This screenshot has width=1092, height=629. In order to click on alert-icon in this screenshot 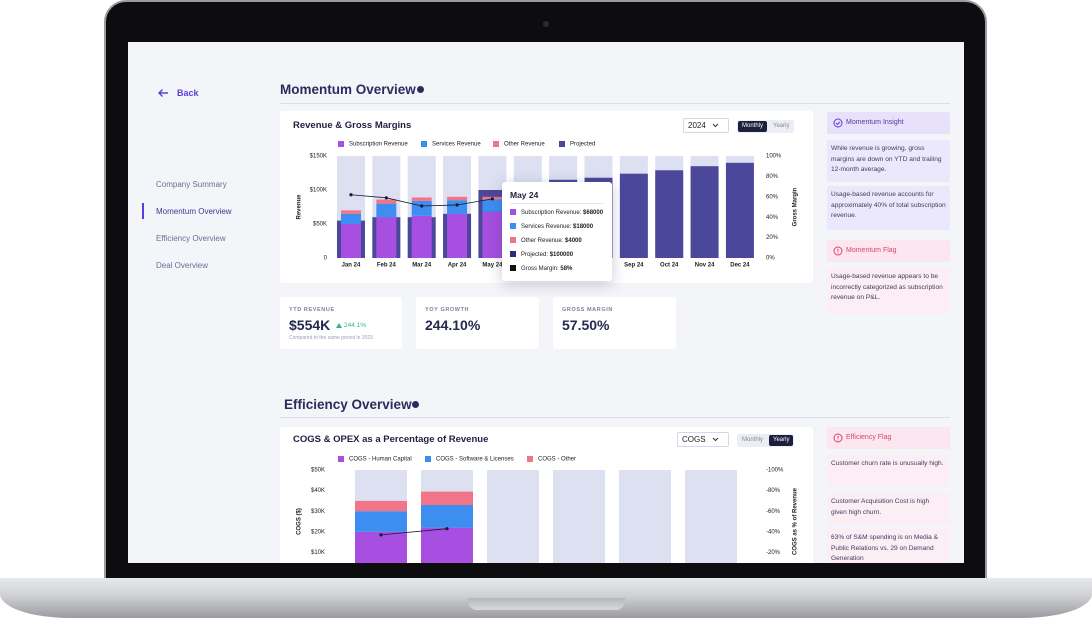, I will do `click(838, 438)`.